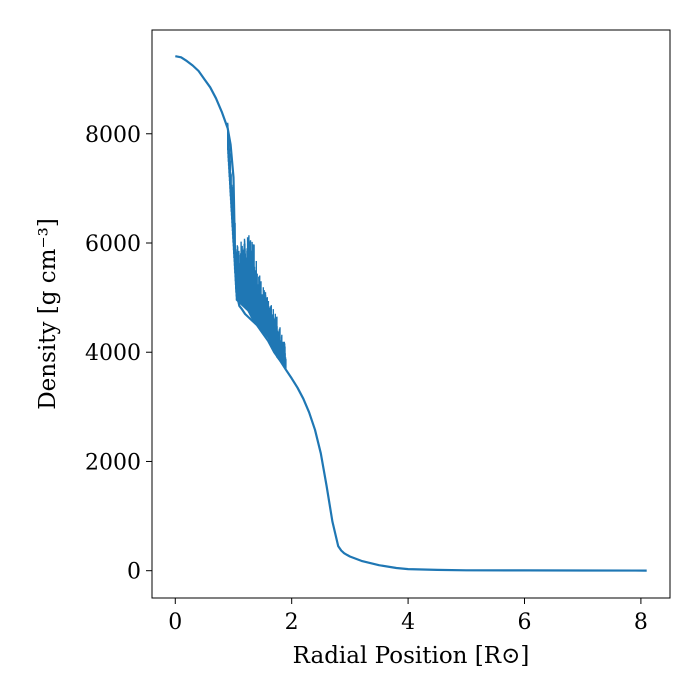  I want to click on y-tick-label: 2000, so click(113, 462).